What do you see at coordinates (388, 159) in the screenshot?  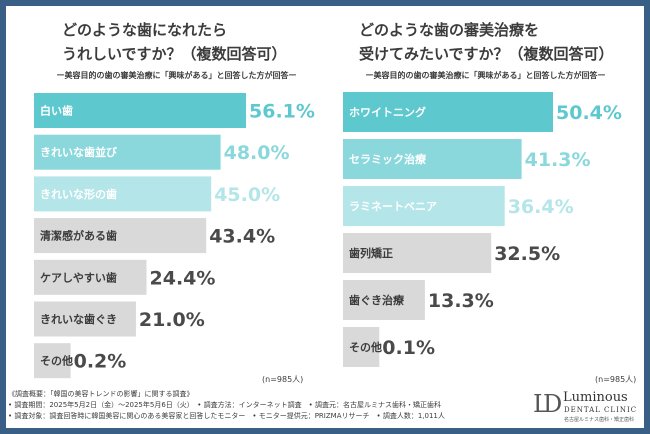 I see `right-chart-category-label: セラミック治療` at bounding box center [388, 159].